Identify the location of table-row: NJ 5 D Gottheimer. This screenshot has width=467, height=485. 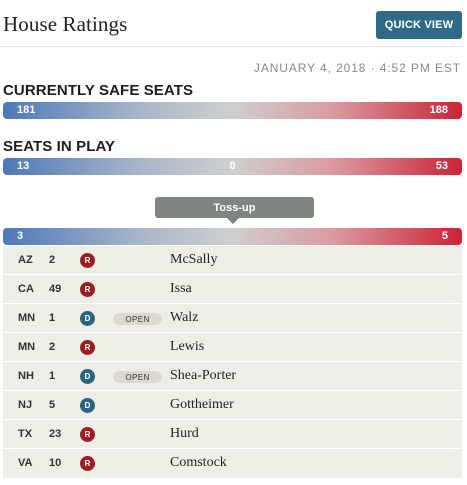
(232, 405).